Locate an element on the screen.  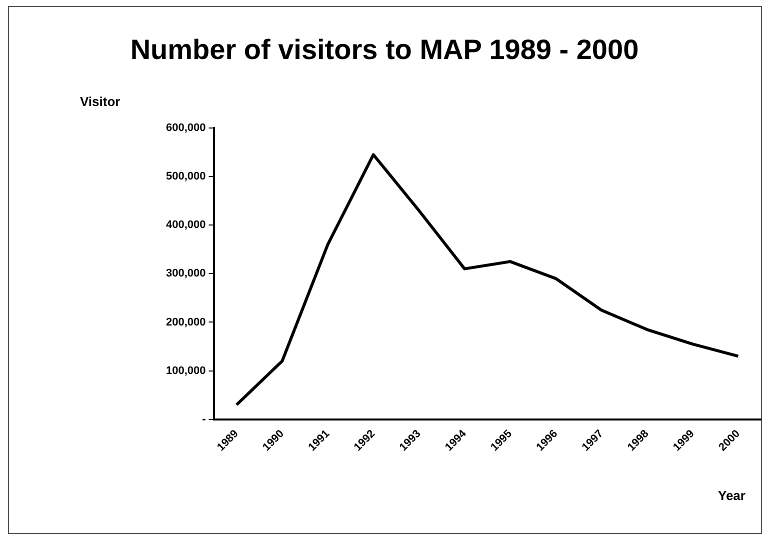
y-tick-label: - is located at coordinates (204, 419).